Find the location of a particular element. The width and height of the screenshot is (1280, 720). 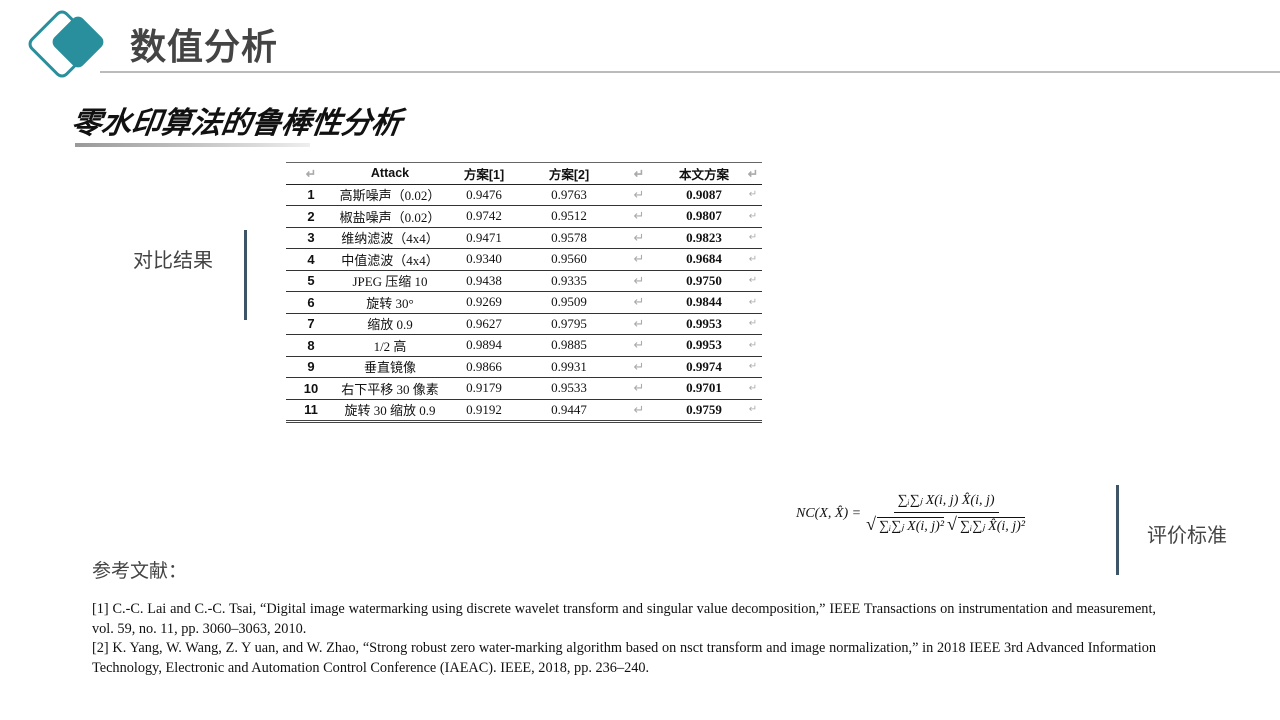

table-row: 4 中值滤波（4x4） 0.9340 0.9560 ↵ 0.9684 ↵ is located at coordinates (524, 259).